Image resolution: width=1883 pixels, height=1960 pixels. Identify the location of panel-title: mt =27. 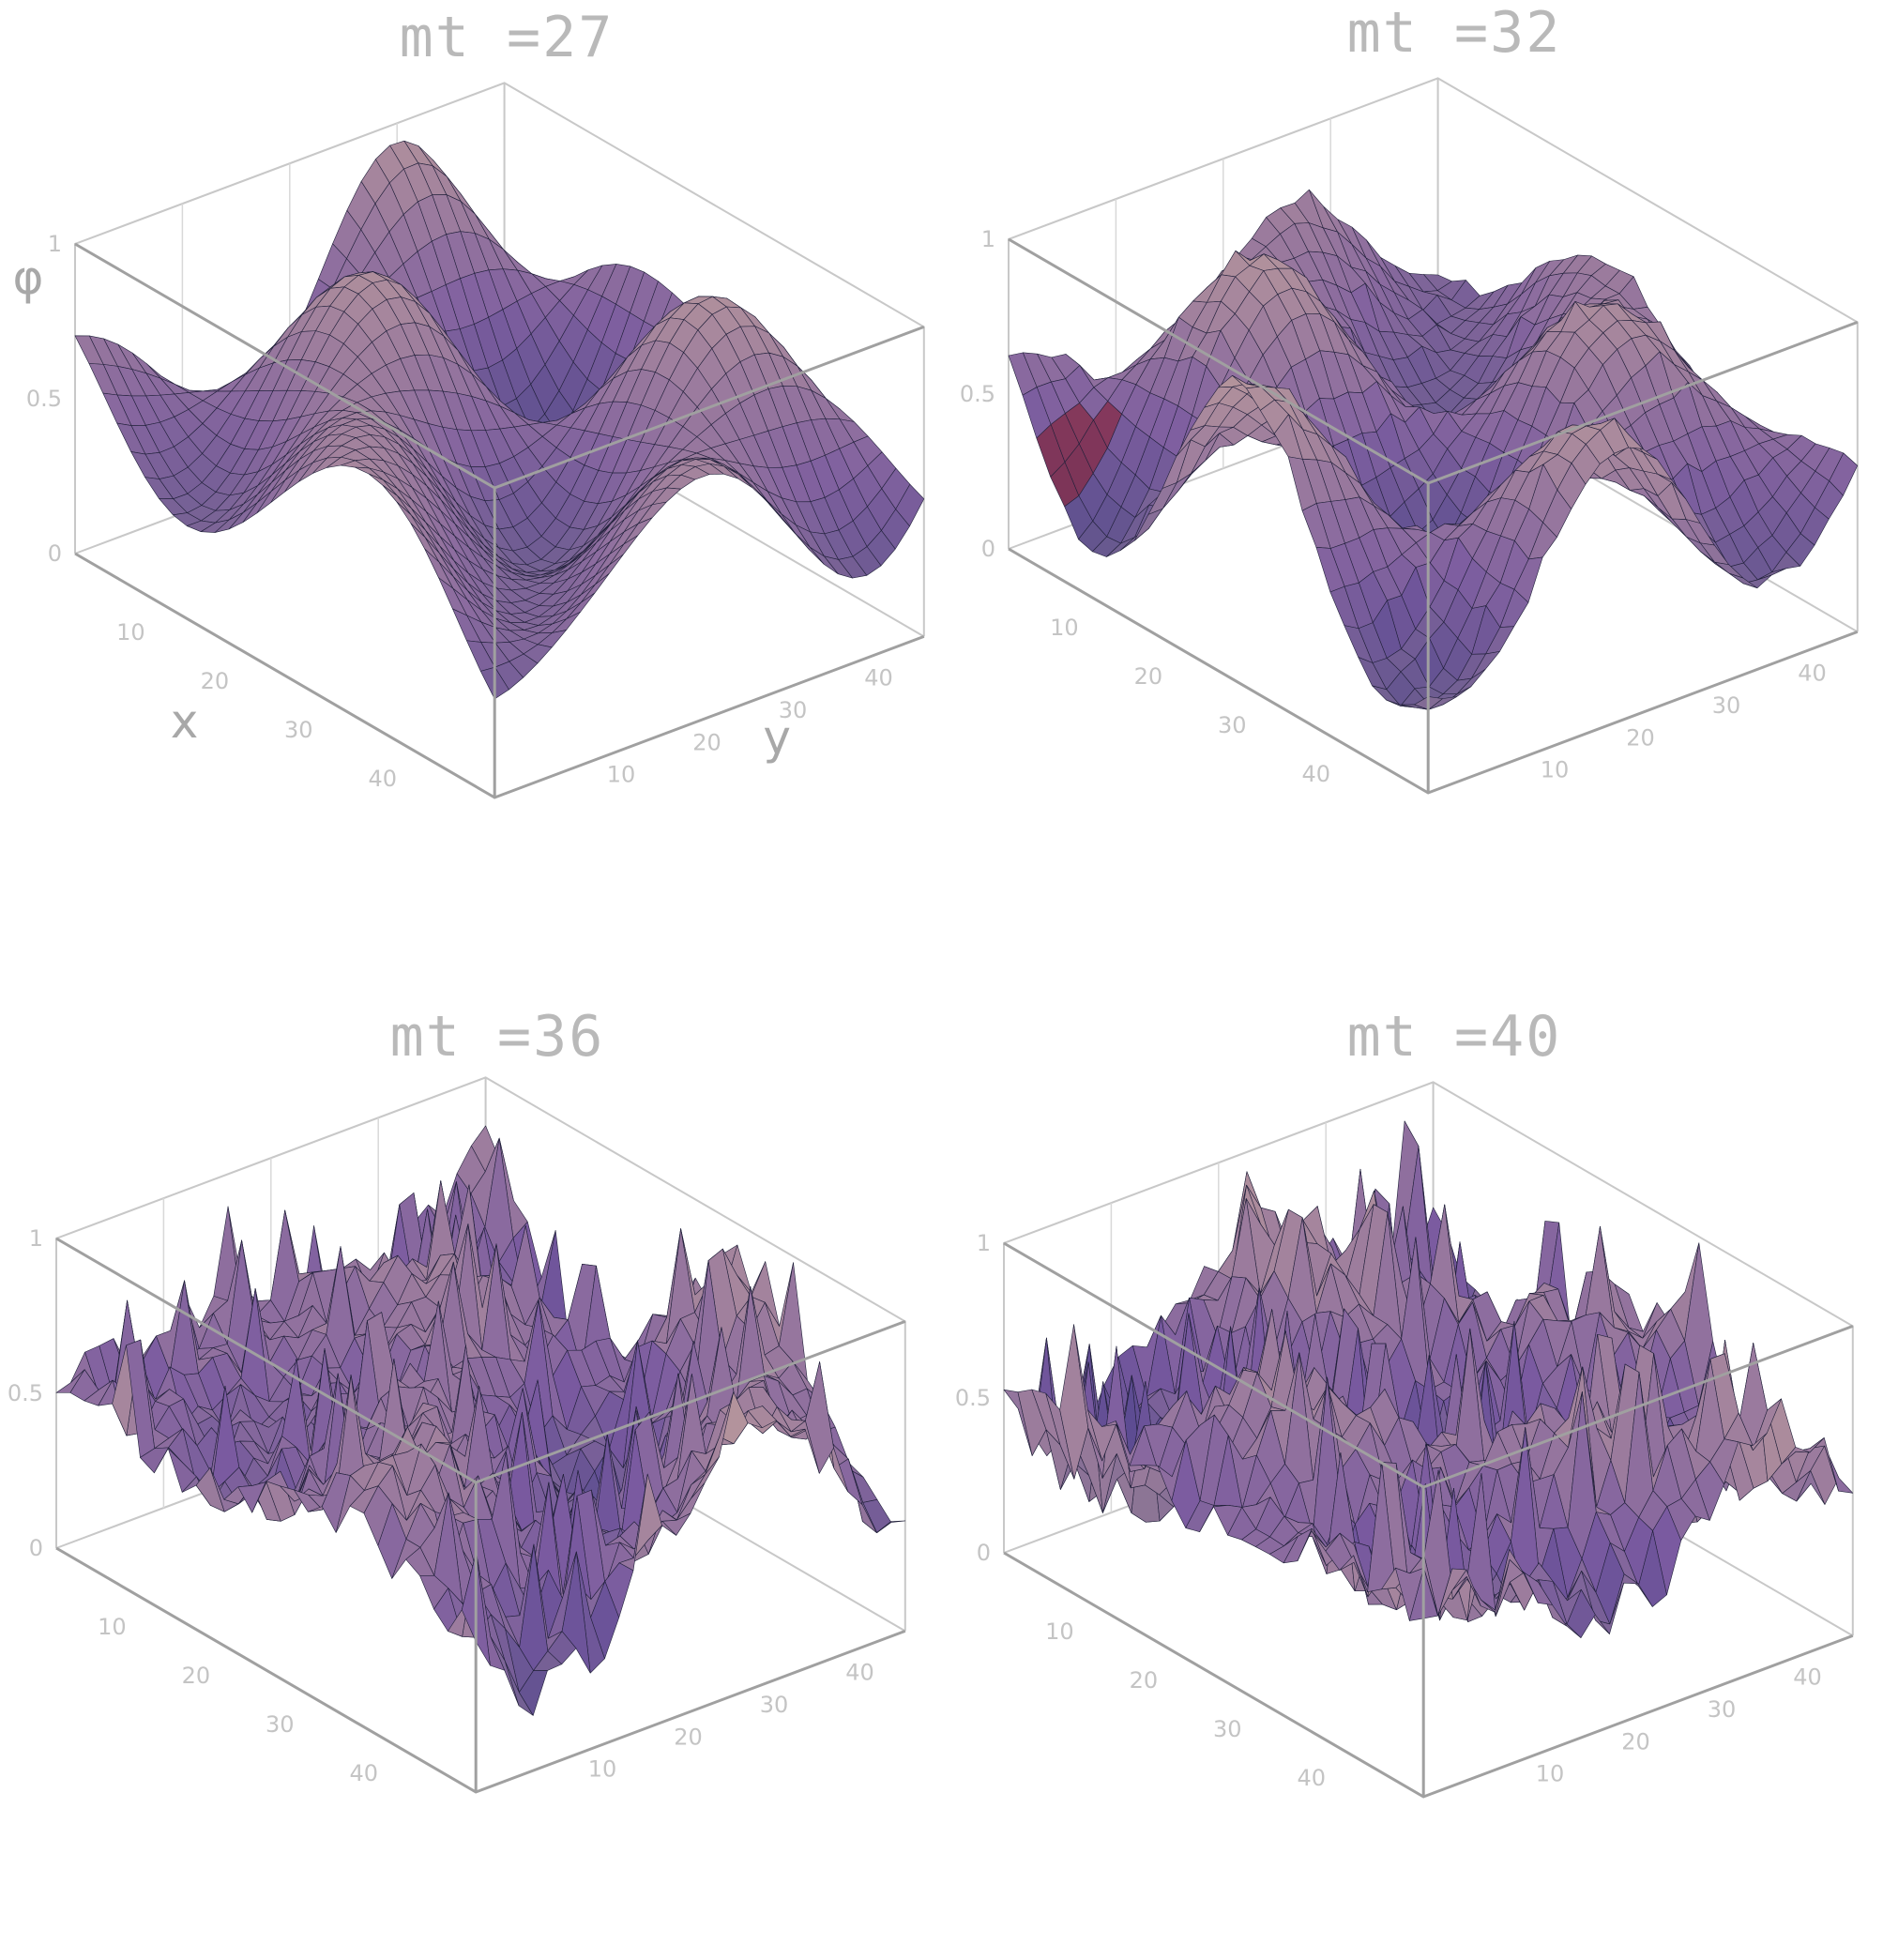
(507, 37).